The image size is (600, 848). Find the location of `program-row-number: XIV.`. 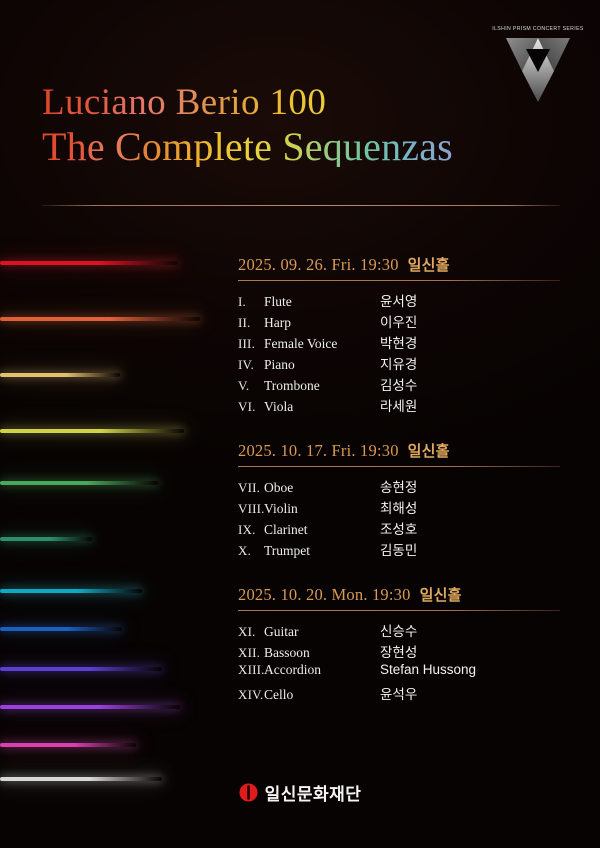

program-row-number: XIV. is located at coordinates (251, 694).